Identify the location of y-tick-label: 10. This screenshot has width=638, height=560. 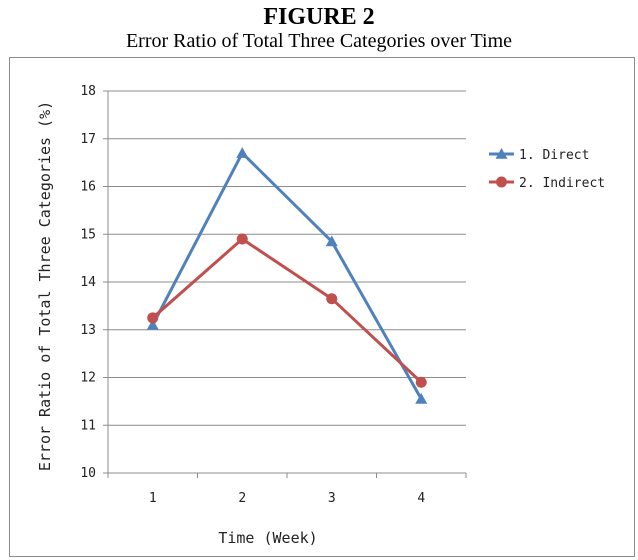
(88, 473).